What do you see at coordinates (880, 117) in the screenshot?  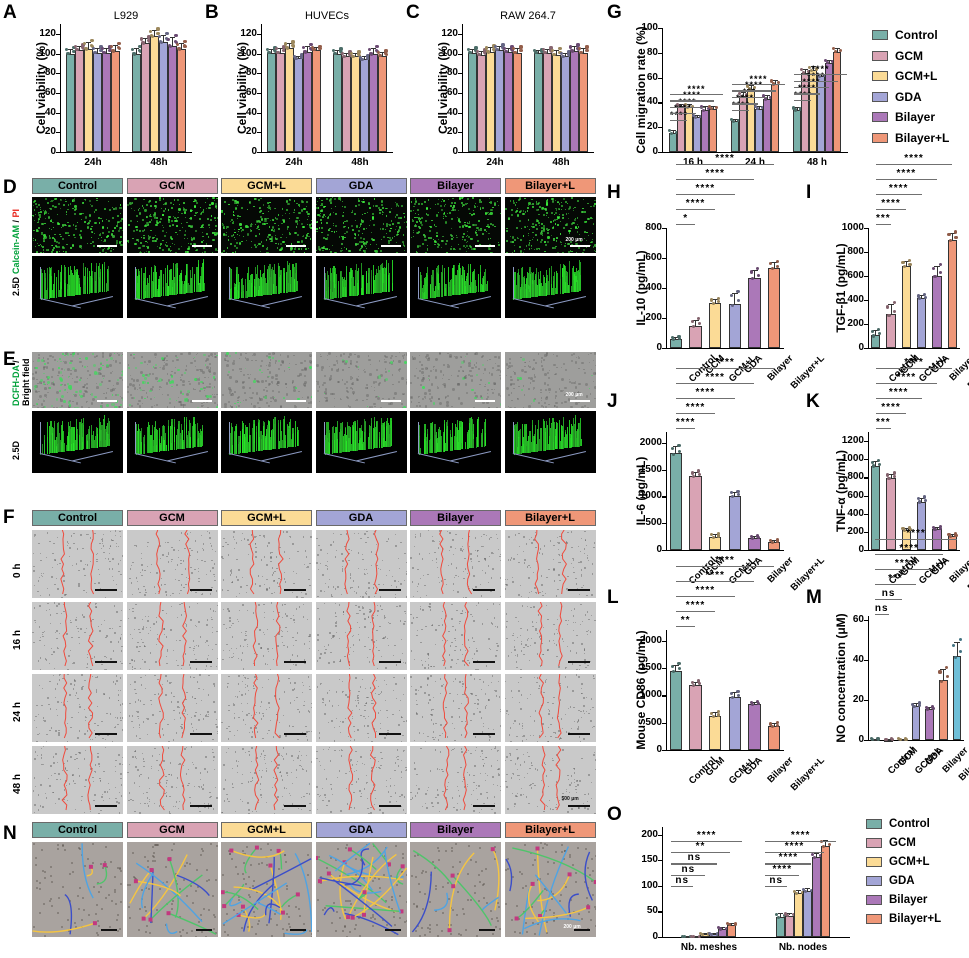 I see `legend-swatch-bilayer` at bounding box center [880, 117].